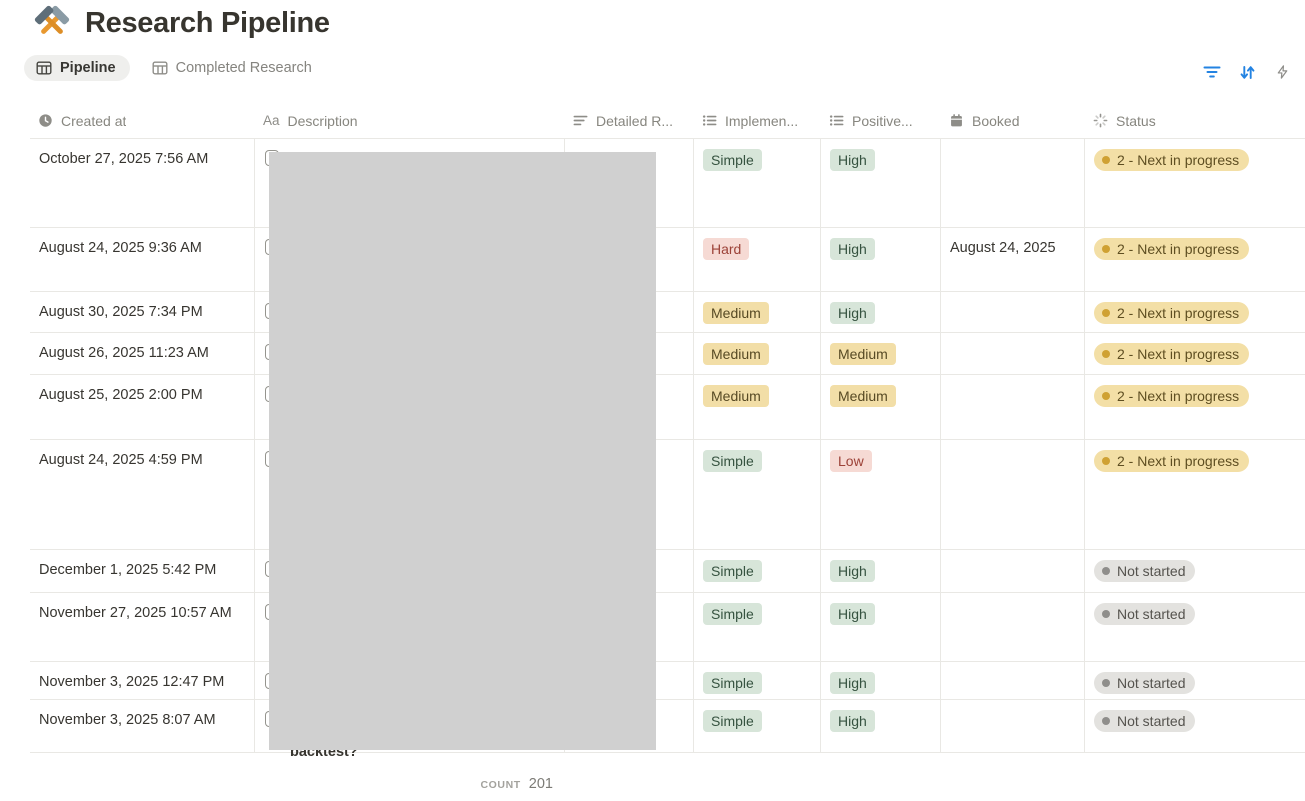 This screenshot has height=801, width=1305. What do you see at coordinates (736, 354) in the screenshot?
I see `select-tag: Medium` at bounding box center [736, 354].